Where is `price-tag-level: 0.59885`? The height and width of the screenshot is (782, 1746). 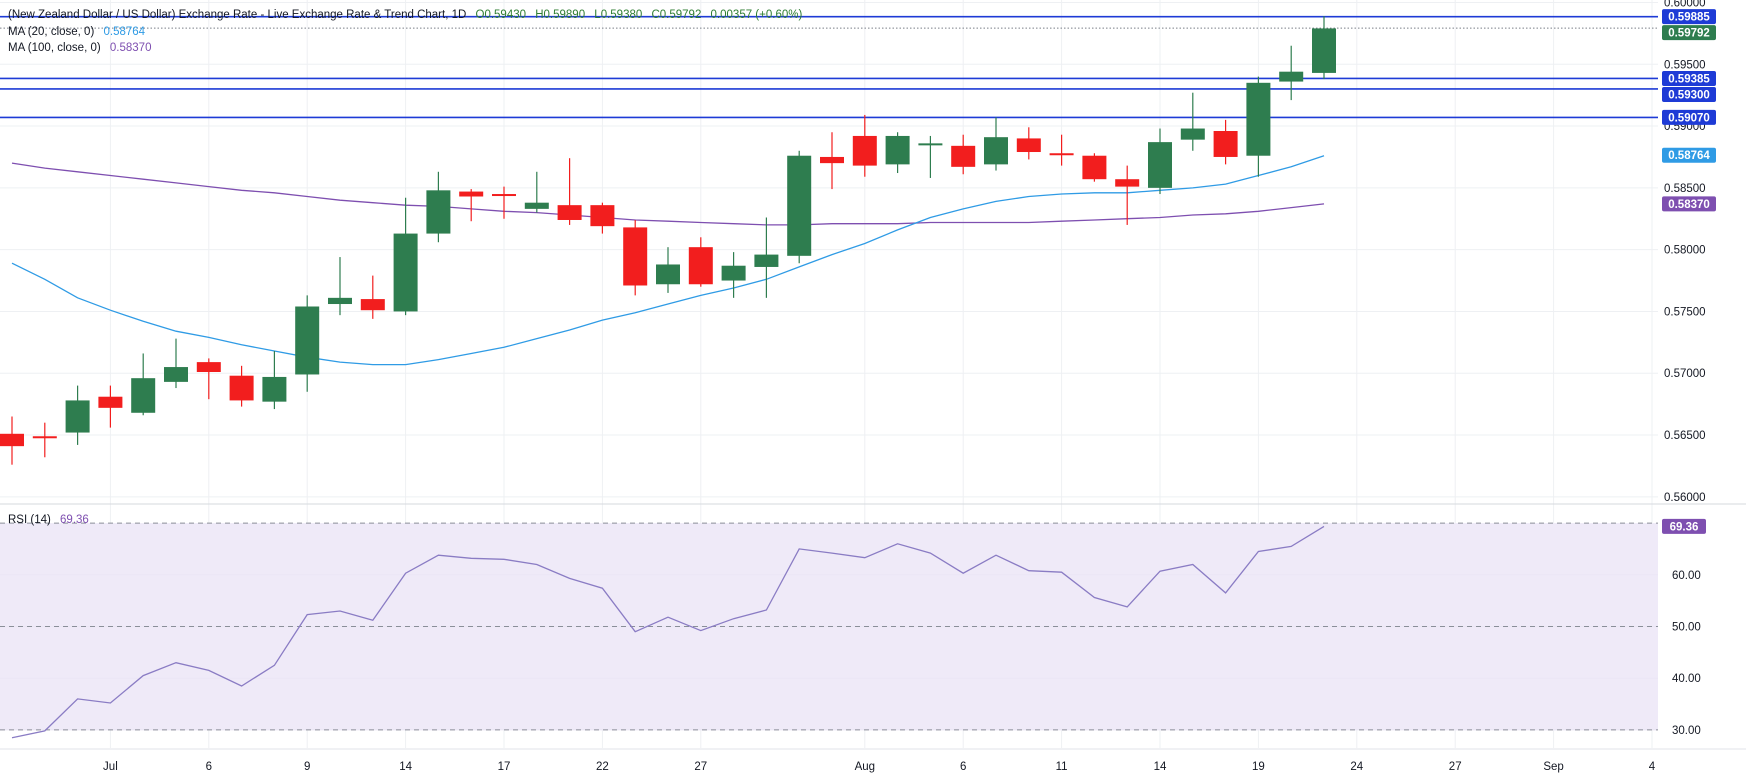
price-tag-level: 0.59885 is located at coordinates (1689, 17).